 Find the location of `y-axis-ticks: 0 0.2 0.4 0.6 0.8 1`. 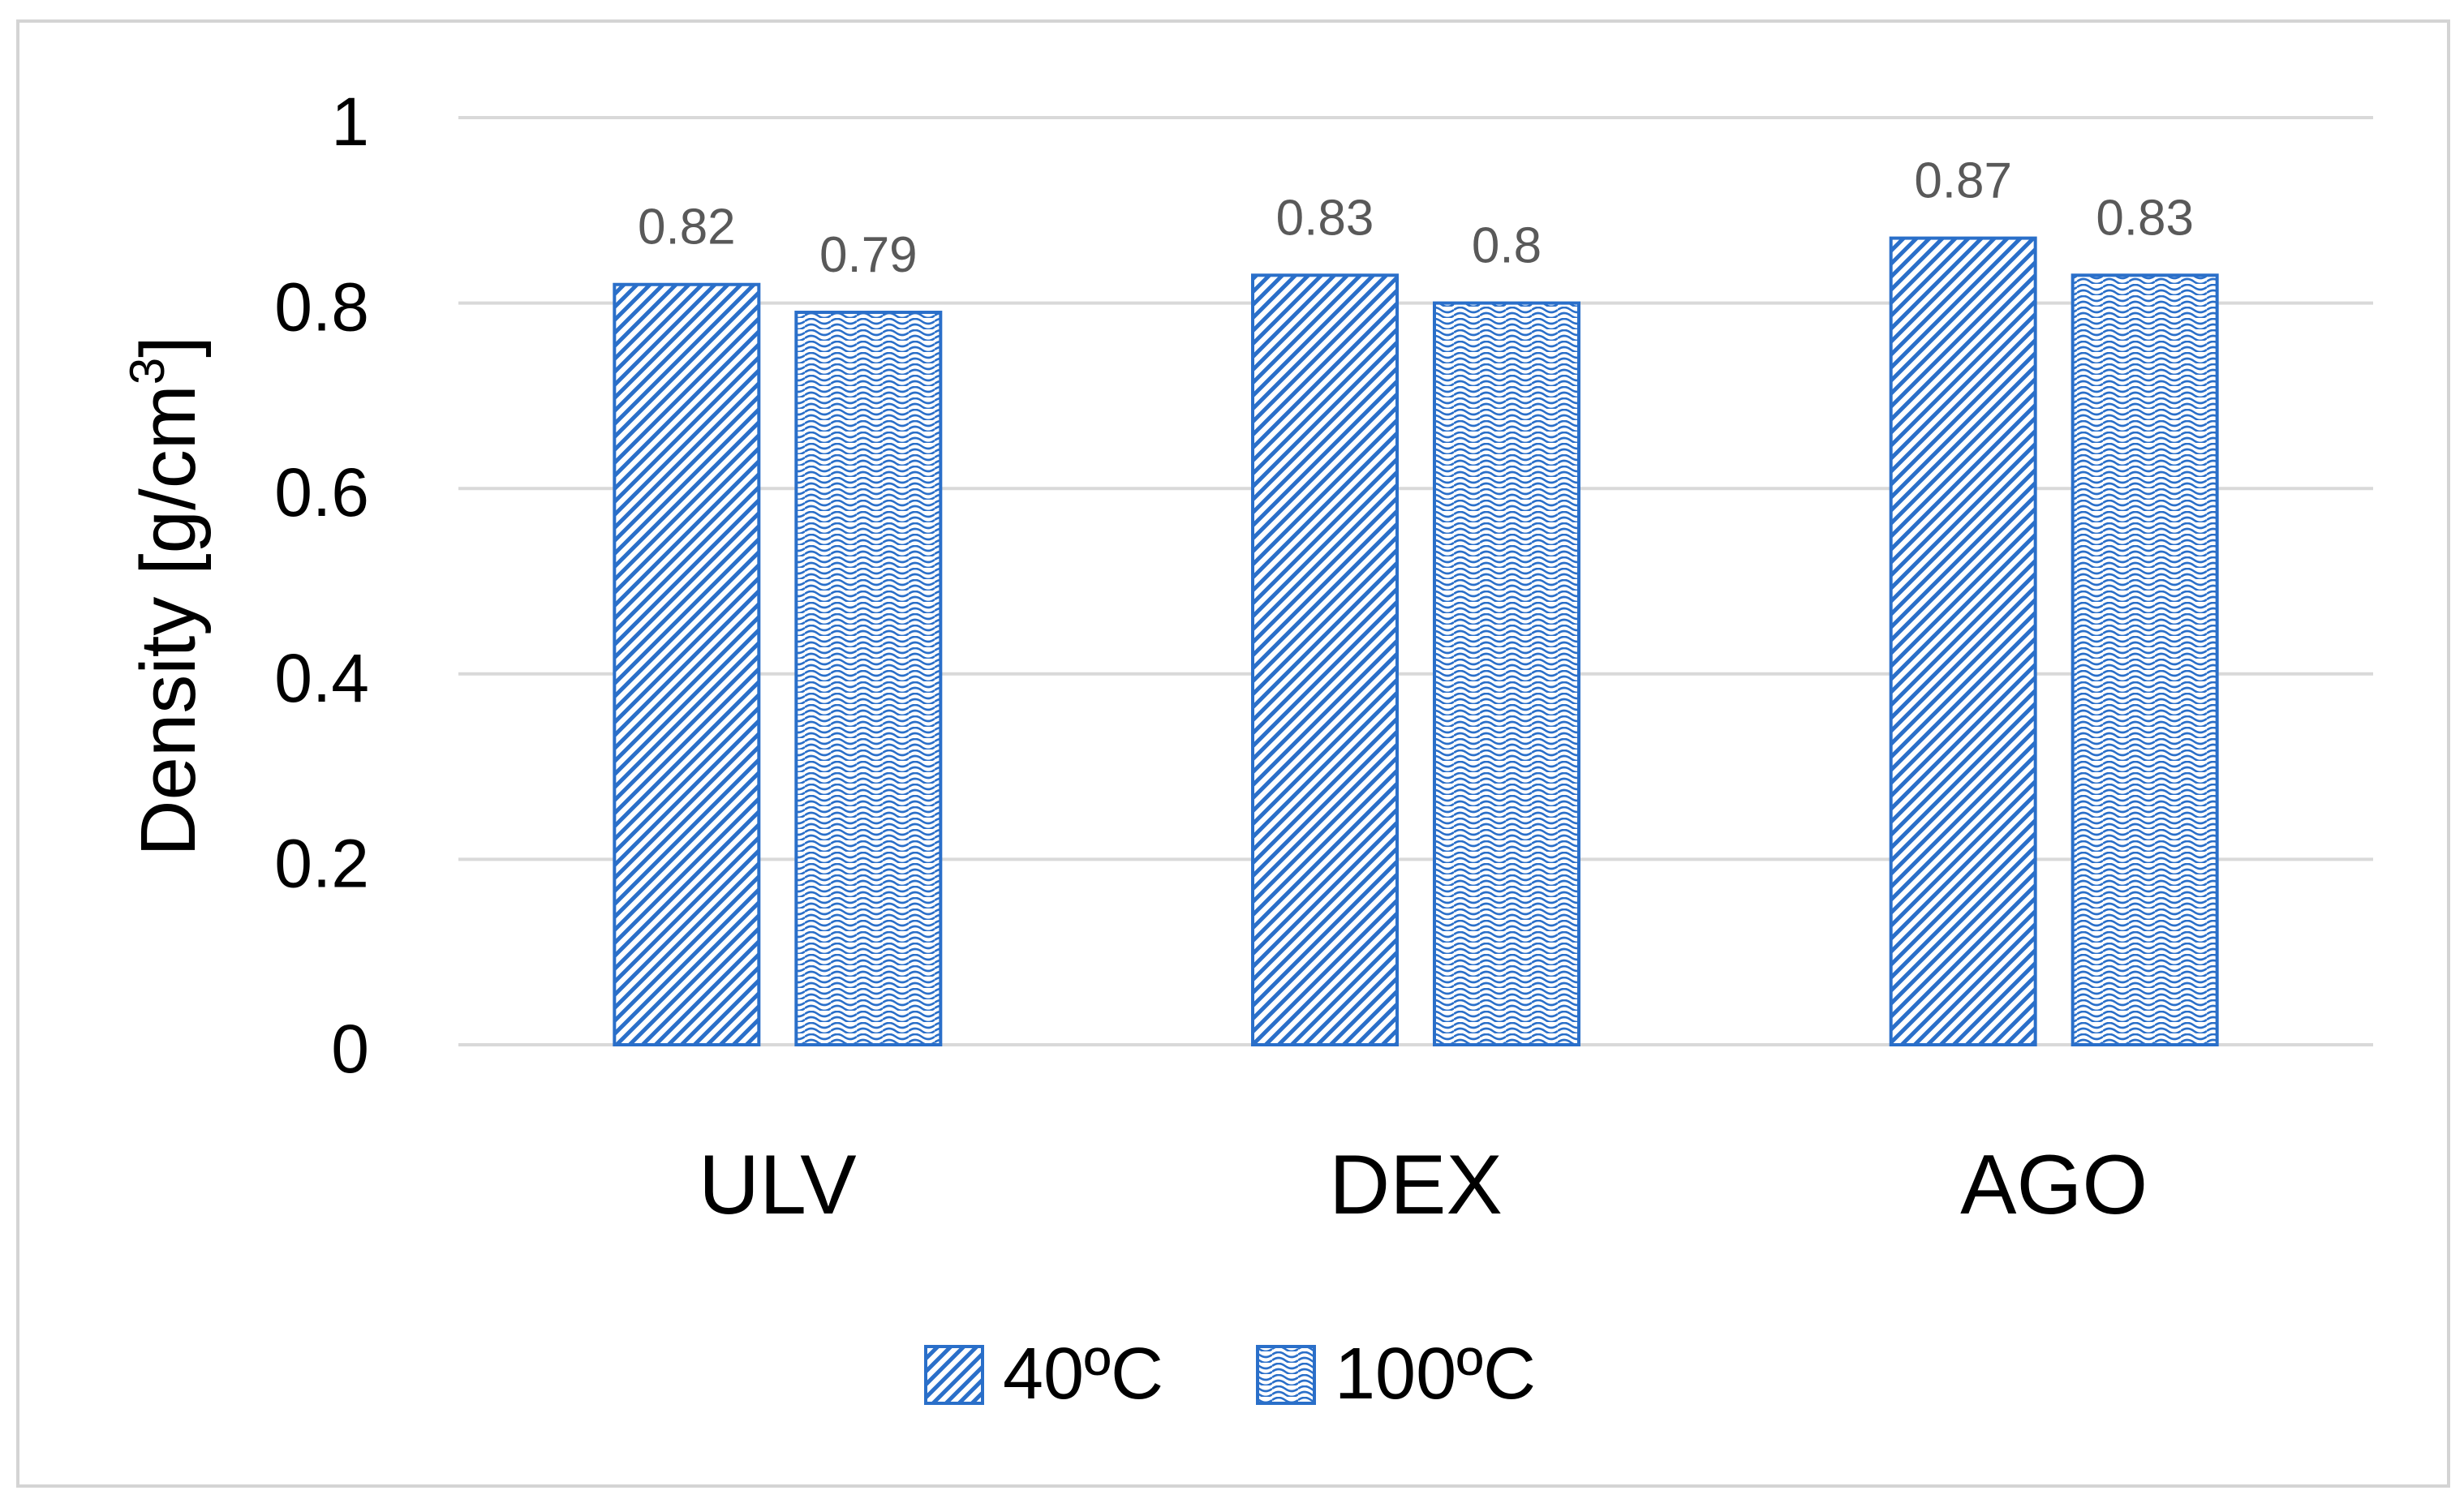

y-axis-ticks: 0 0.2 0.4 0.6 0.8 1 is located at coordinates (321, 585).